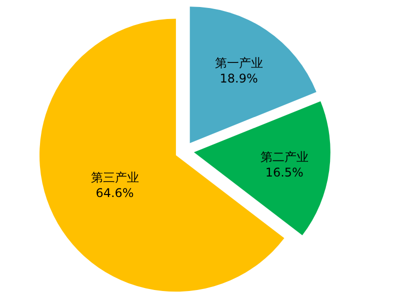 This screenshot has width=409, height=302. What do you see at coordinates (114, 177) in the screenshot?
I see `slice-label: 第三产业` at bounding box center [114, 177].